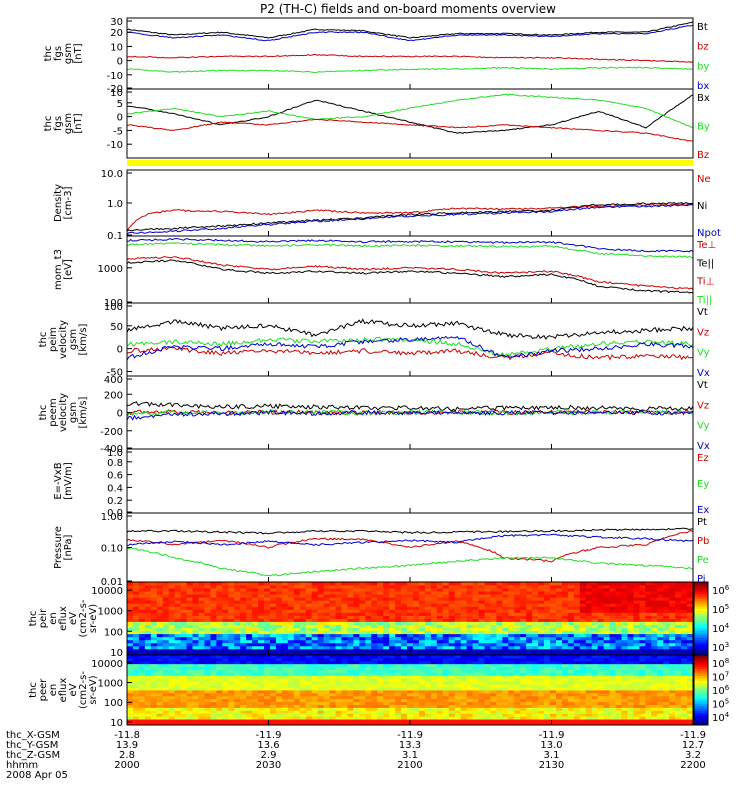 The image size is (750, 800). I want to click on y-axis-label-line: gsm, so click(68, 53).